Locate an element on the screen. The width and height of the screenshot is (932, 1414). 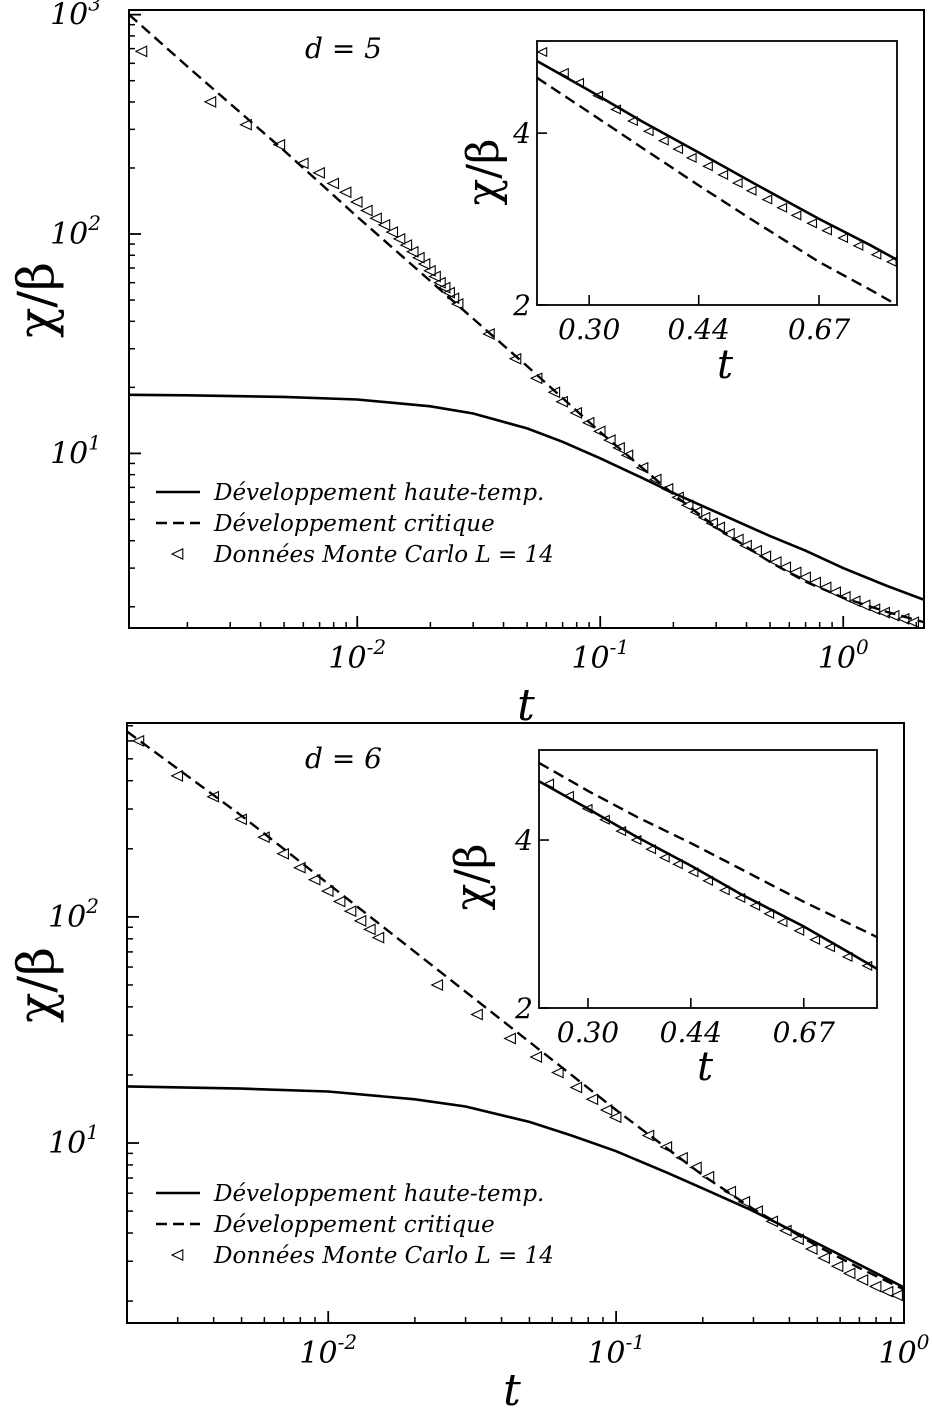
panel1-inset: 0.30 0.44 0.67 2 4 t χ/β is located at coordinates (678, 214).